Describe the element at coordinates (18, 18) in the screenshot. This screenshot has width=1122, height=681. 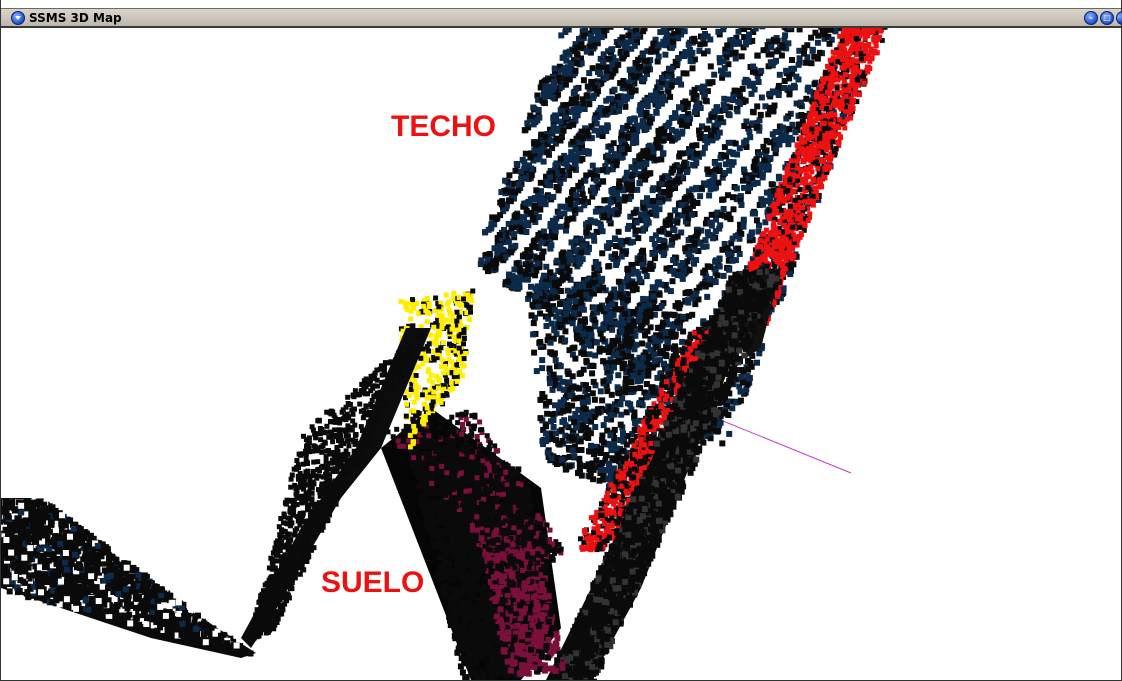
I see `window-menu-icon` at that location.